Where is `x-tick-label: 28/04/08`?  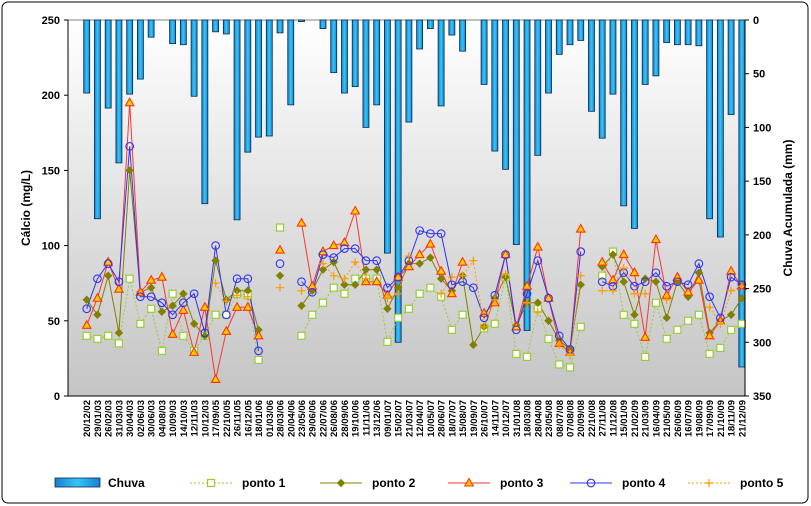 x-tick-label: 28/04/08 is located at coordinates (538, 418).